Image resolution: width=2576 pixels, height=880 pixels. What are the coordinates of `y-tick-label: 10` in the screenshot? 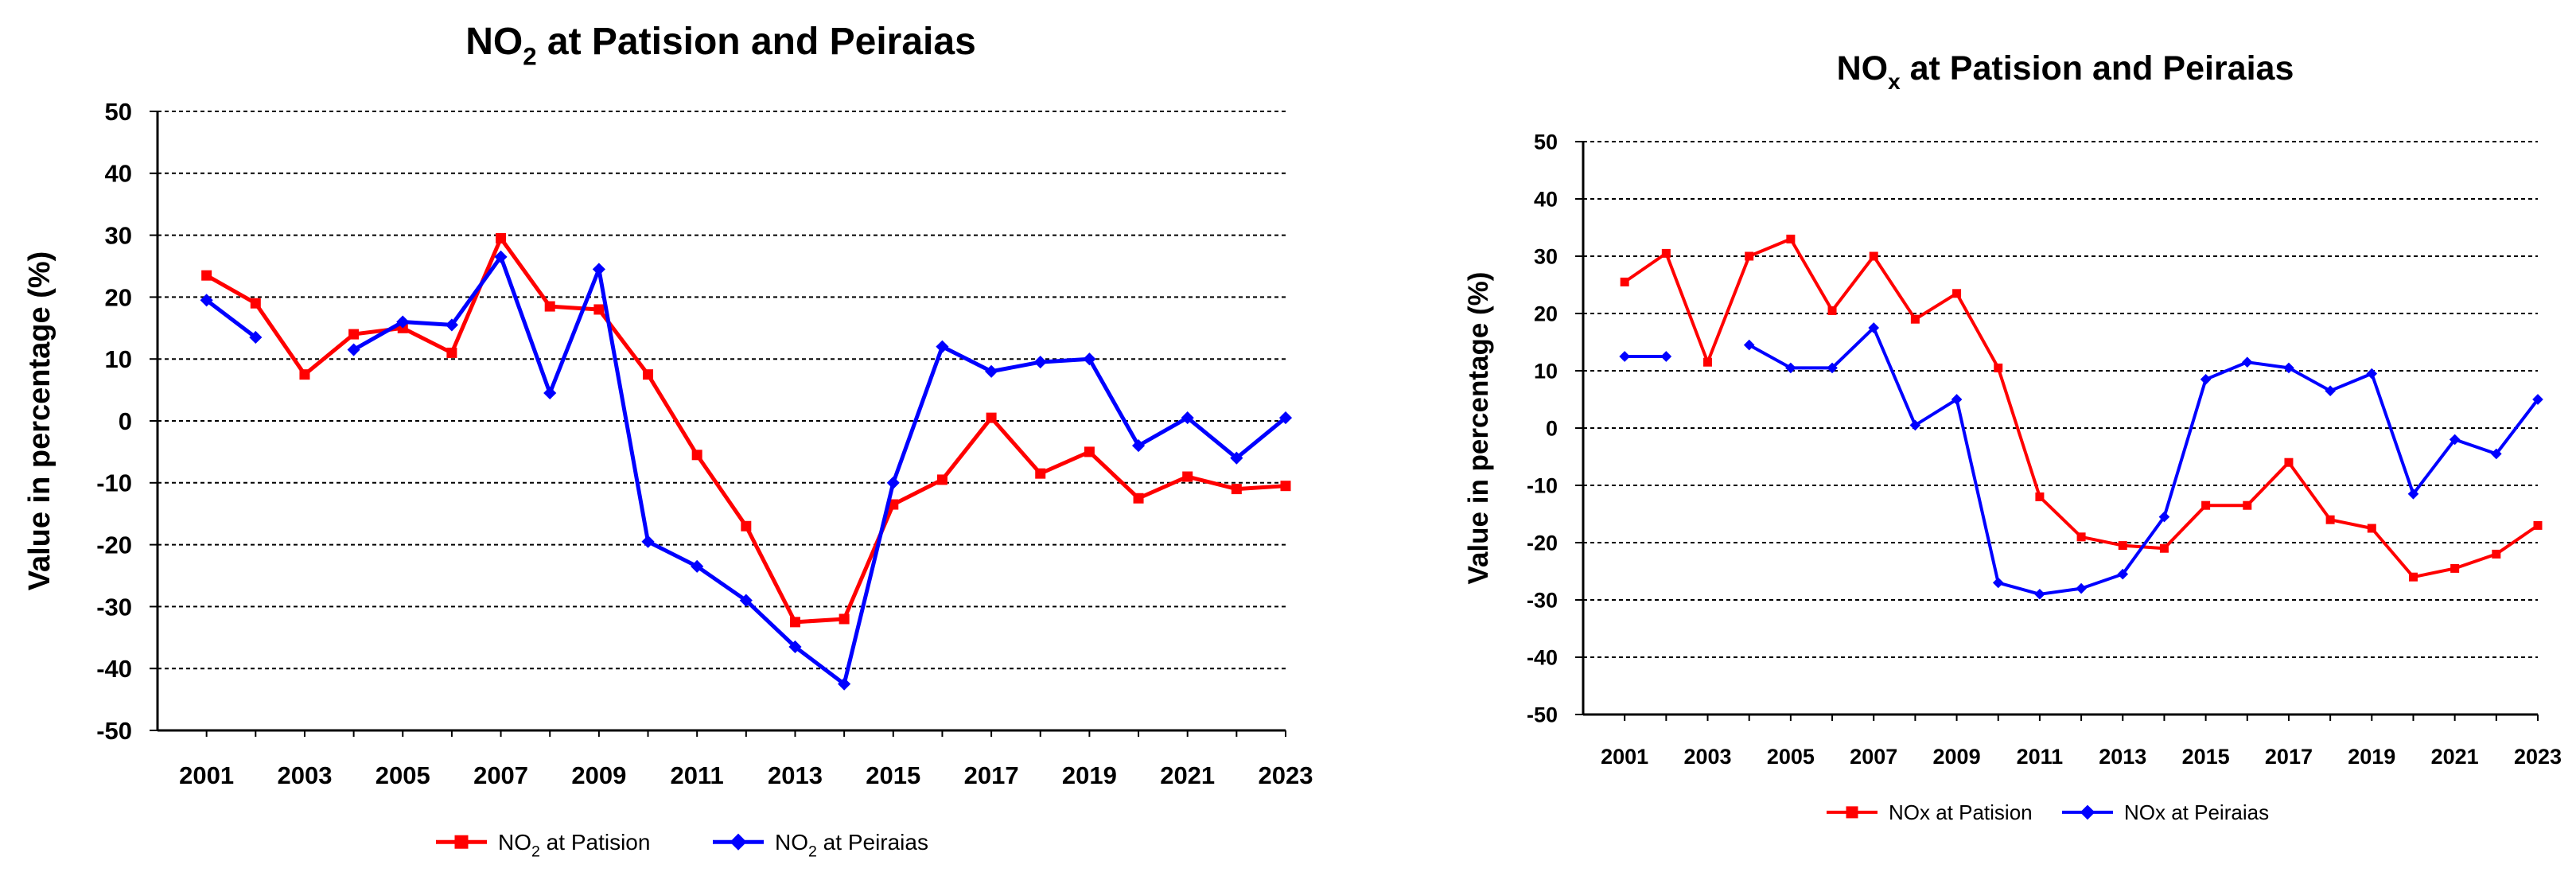 It's located at (119, 359).